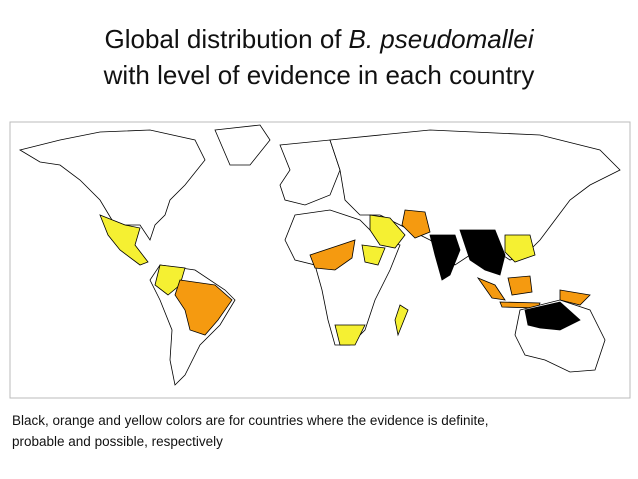 This screenshot has height=479, width=638. I want to click on new-guinea, so click(575, 297).